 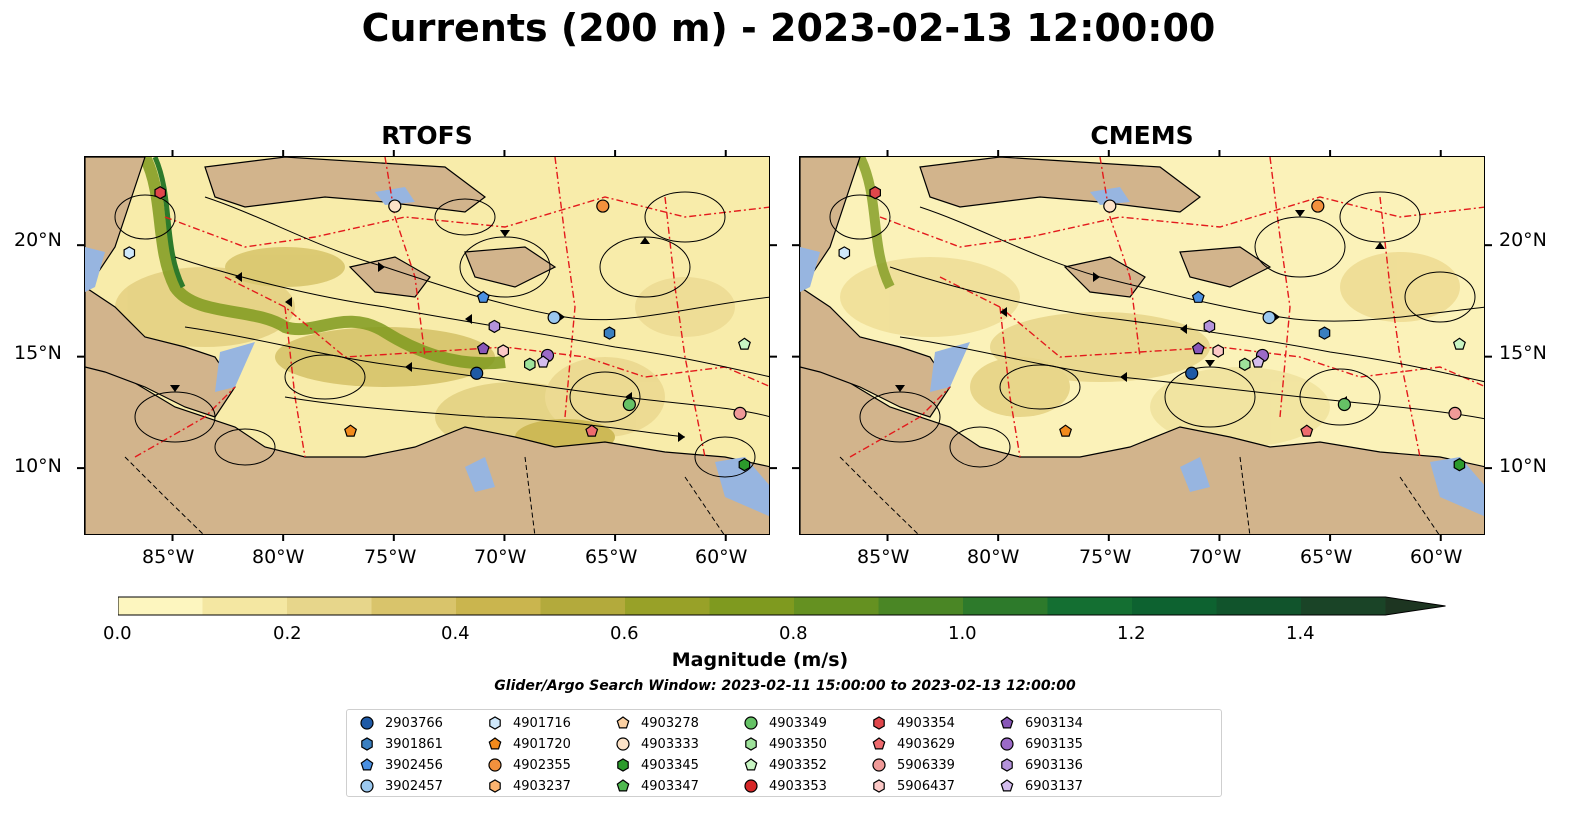 What do you see at coordinates (414, 723) in the screenshot?
I see `legend-label: 2903766` at bounding box center [414, 723].